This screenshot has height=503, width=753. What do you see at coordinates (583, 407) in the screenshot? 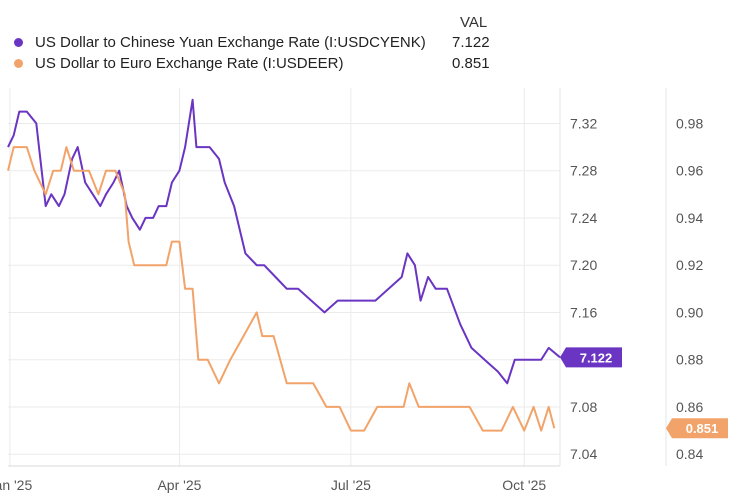
I see `left-tick-label: 7.08` at bounding box center [583, 407].